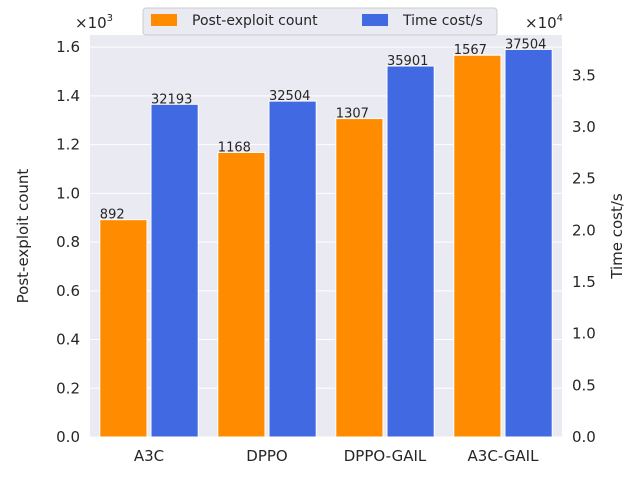  I want to click on y-right-tick-label: 1.5, so click(584, 282).